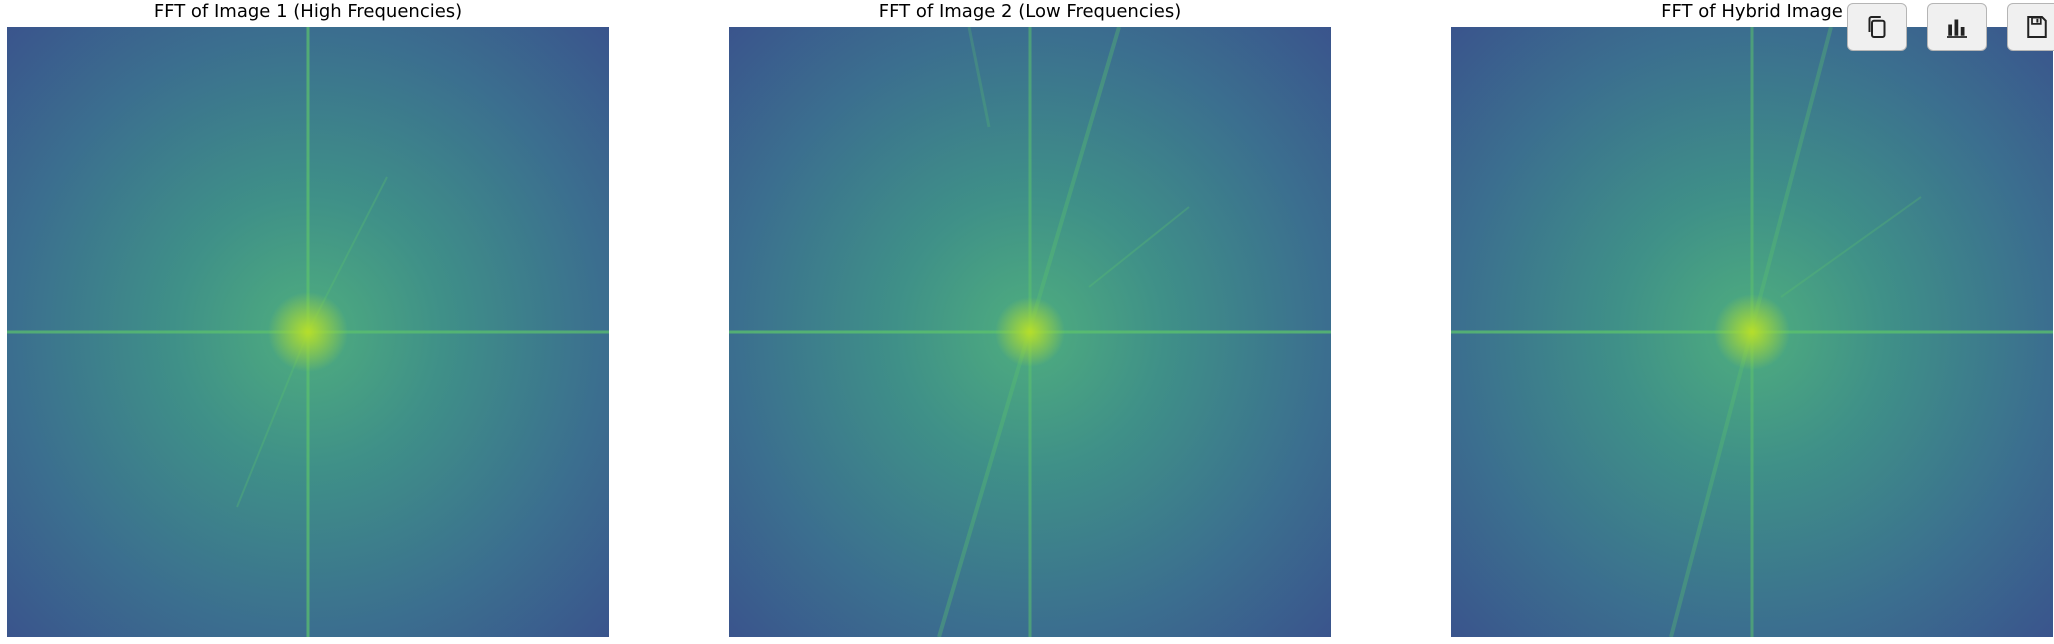 The image size is (2054, 644). What do you see at coordinates (1752, 11) in the screenshot?
I see `panel-title-3: FFT of Hybrid Image` at bounding box center [1752, 11].